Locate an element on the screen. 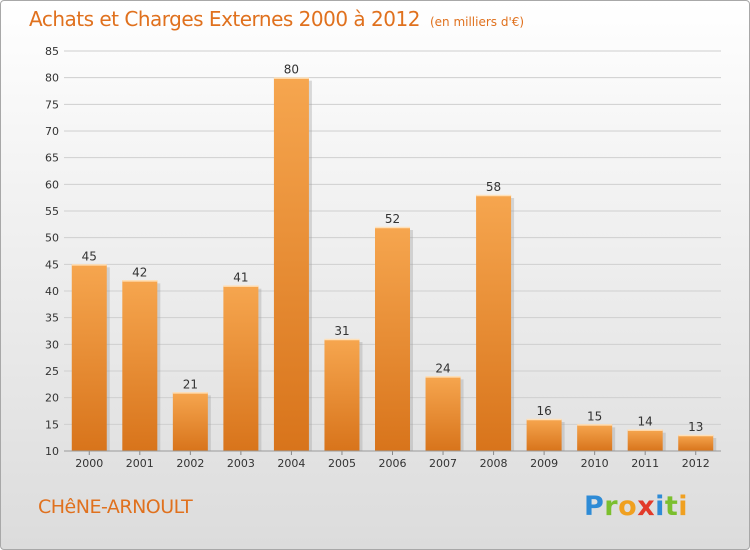 The height and width of the screenshot is (550, 750). y-tick-label: 10 is located at coordinates (52, 451).